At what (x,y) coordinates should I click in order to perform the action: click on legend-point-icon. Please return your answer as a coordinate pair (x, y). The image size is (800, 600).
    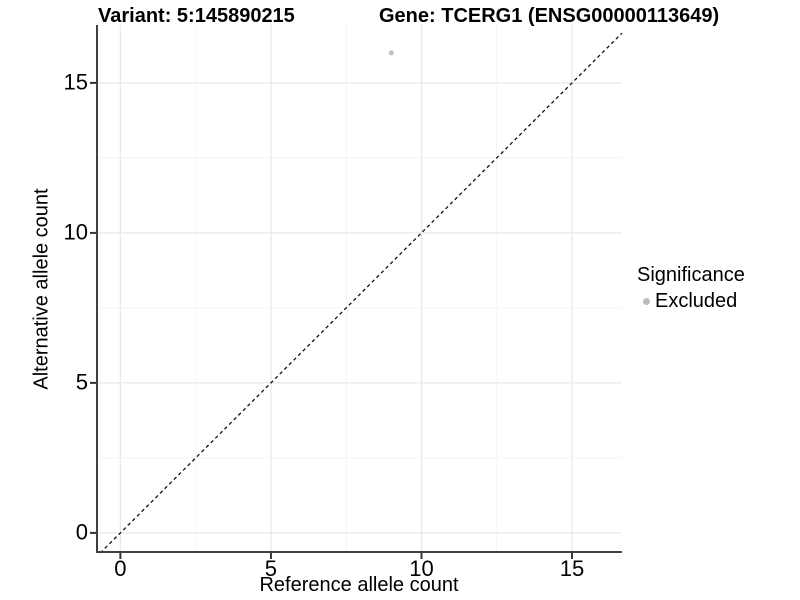
    Looking at the image, I should click on (646, 301).